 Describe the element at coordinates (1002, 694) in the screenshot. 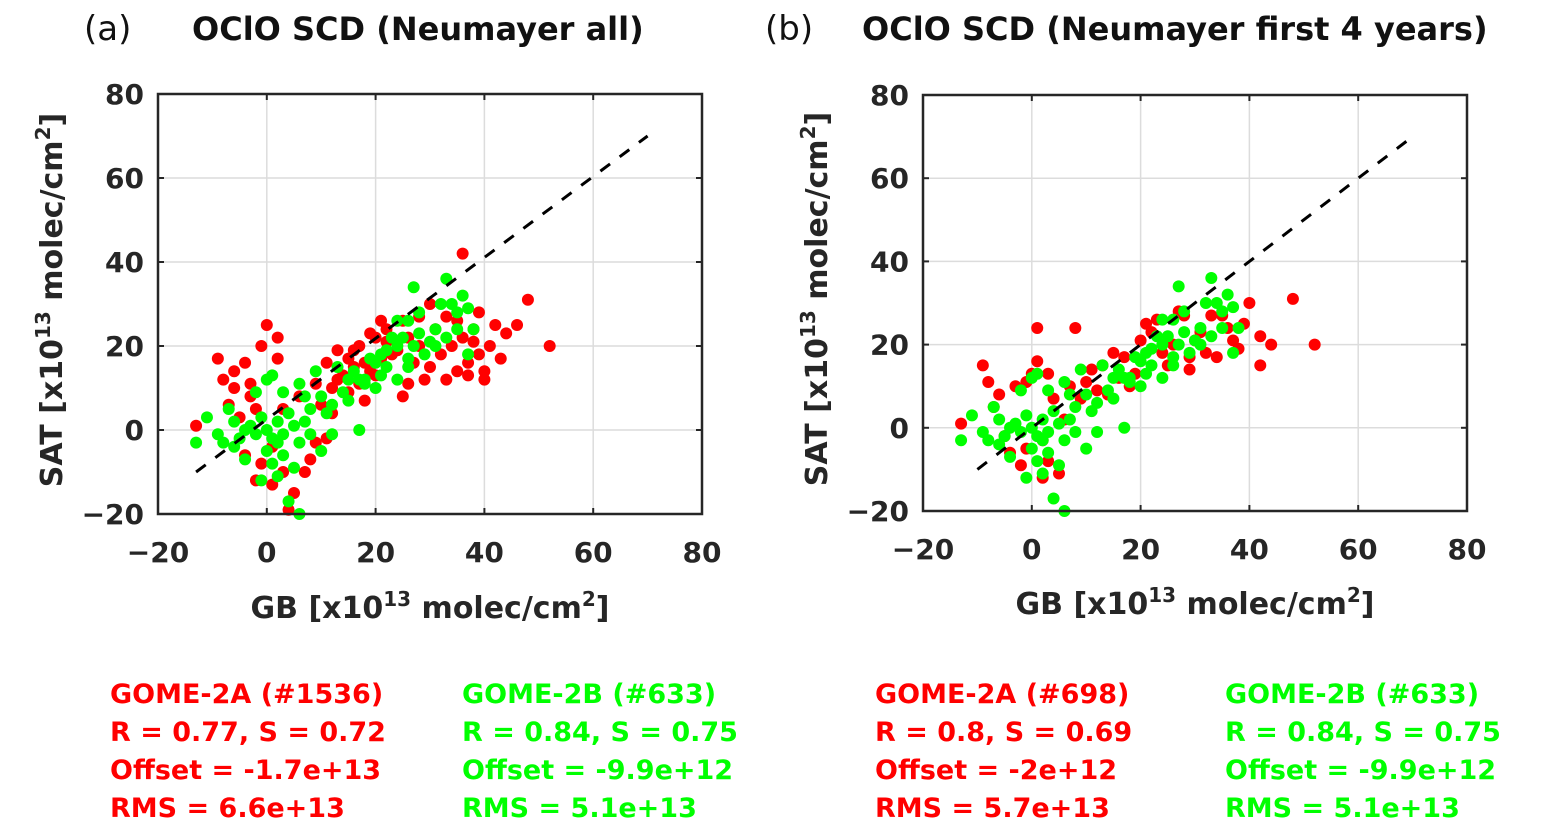

I see `stats-header: GOME-2A (#698)` at that location.